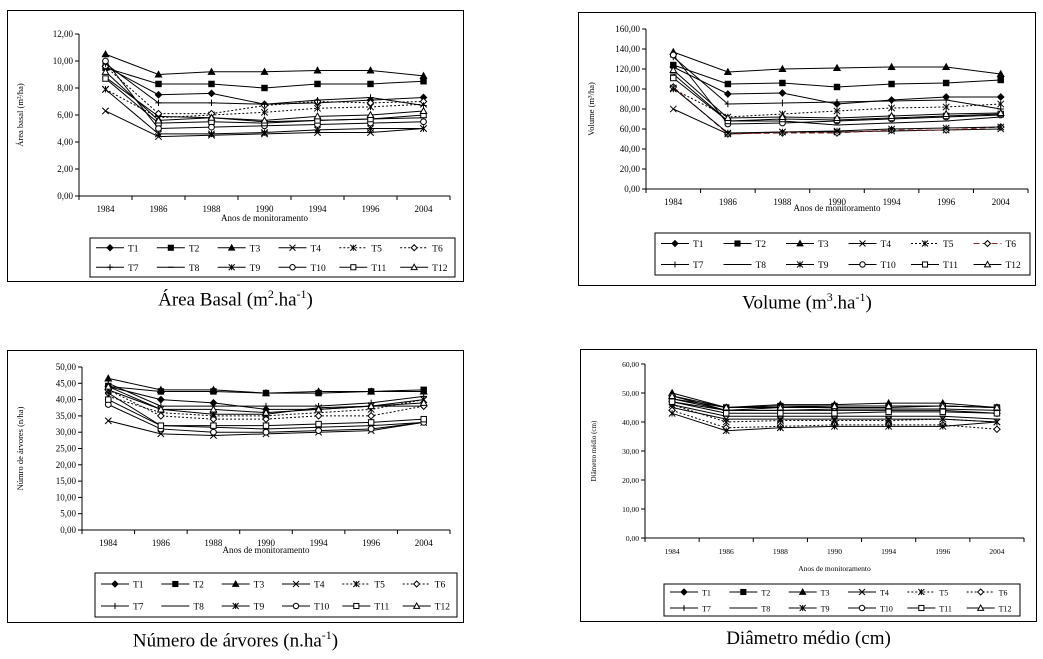  I want to click on y-axis-title: Númro de árvores (n/ha), so click(20, 448).